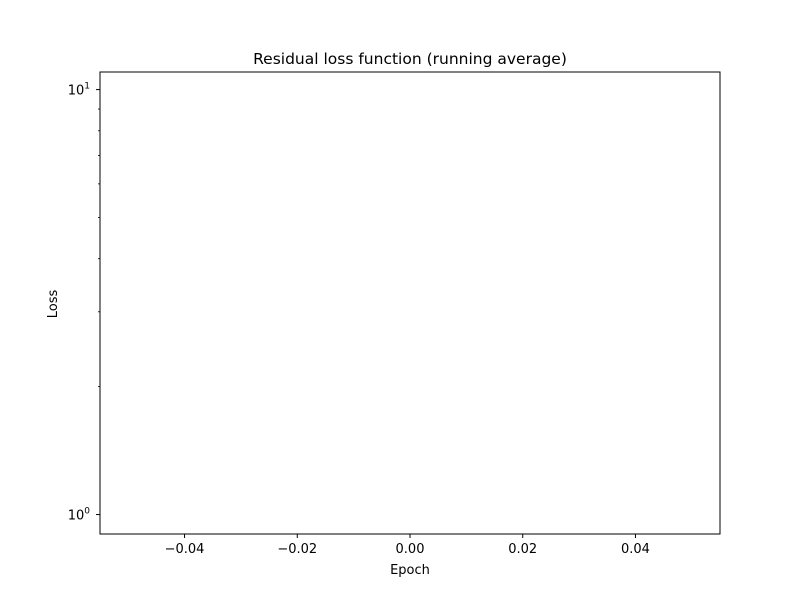 The height and width of the screenshot is (600, 800). Describe the element at coordinates (410, 570) in the screenshot. I see `x-axis-label: Epoch` at that location.